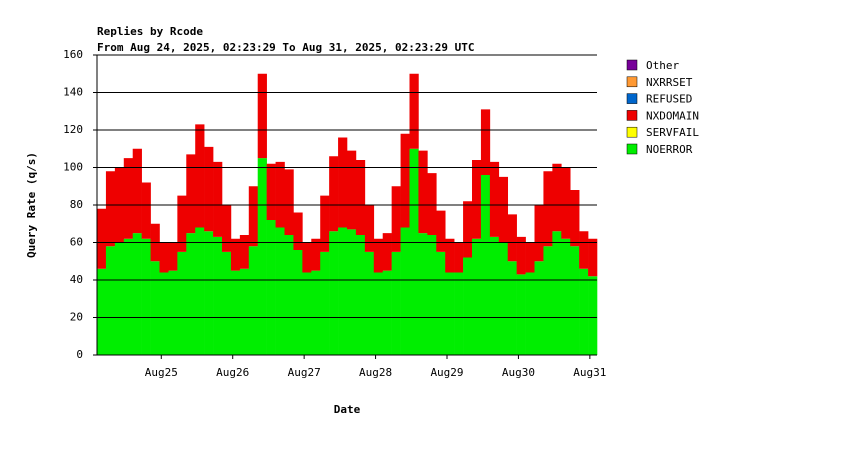  I want to click on chart-title: Replies by Rcode, so click(150, 31).